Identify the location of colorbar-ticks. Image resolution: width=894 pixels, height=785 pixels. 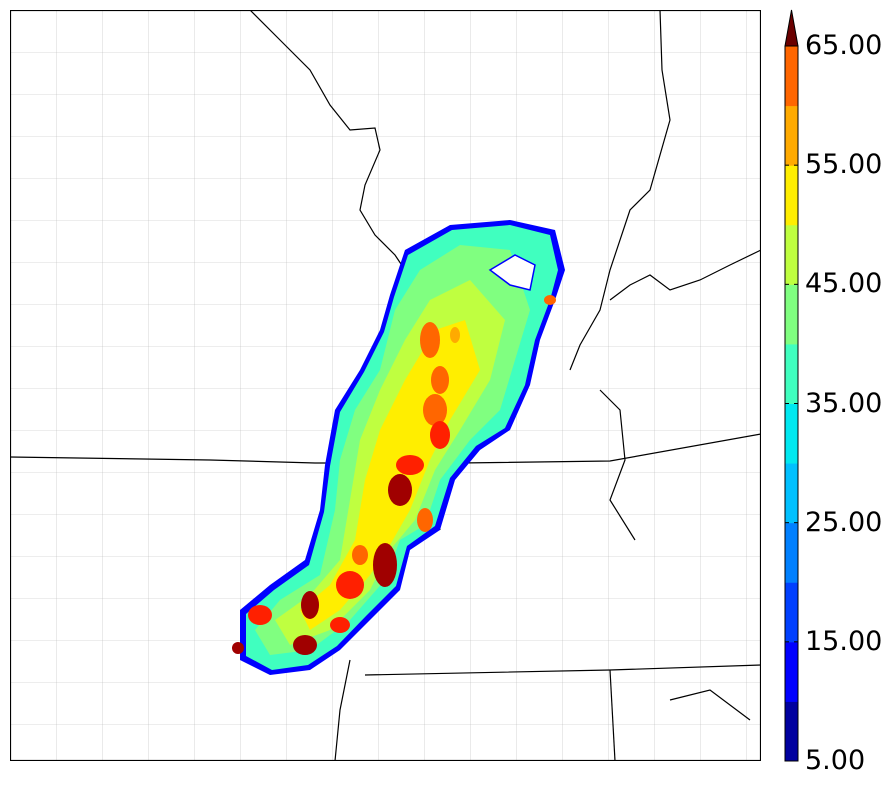
(791, 403).